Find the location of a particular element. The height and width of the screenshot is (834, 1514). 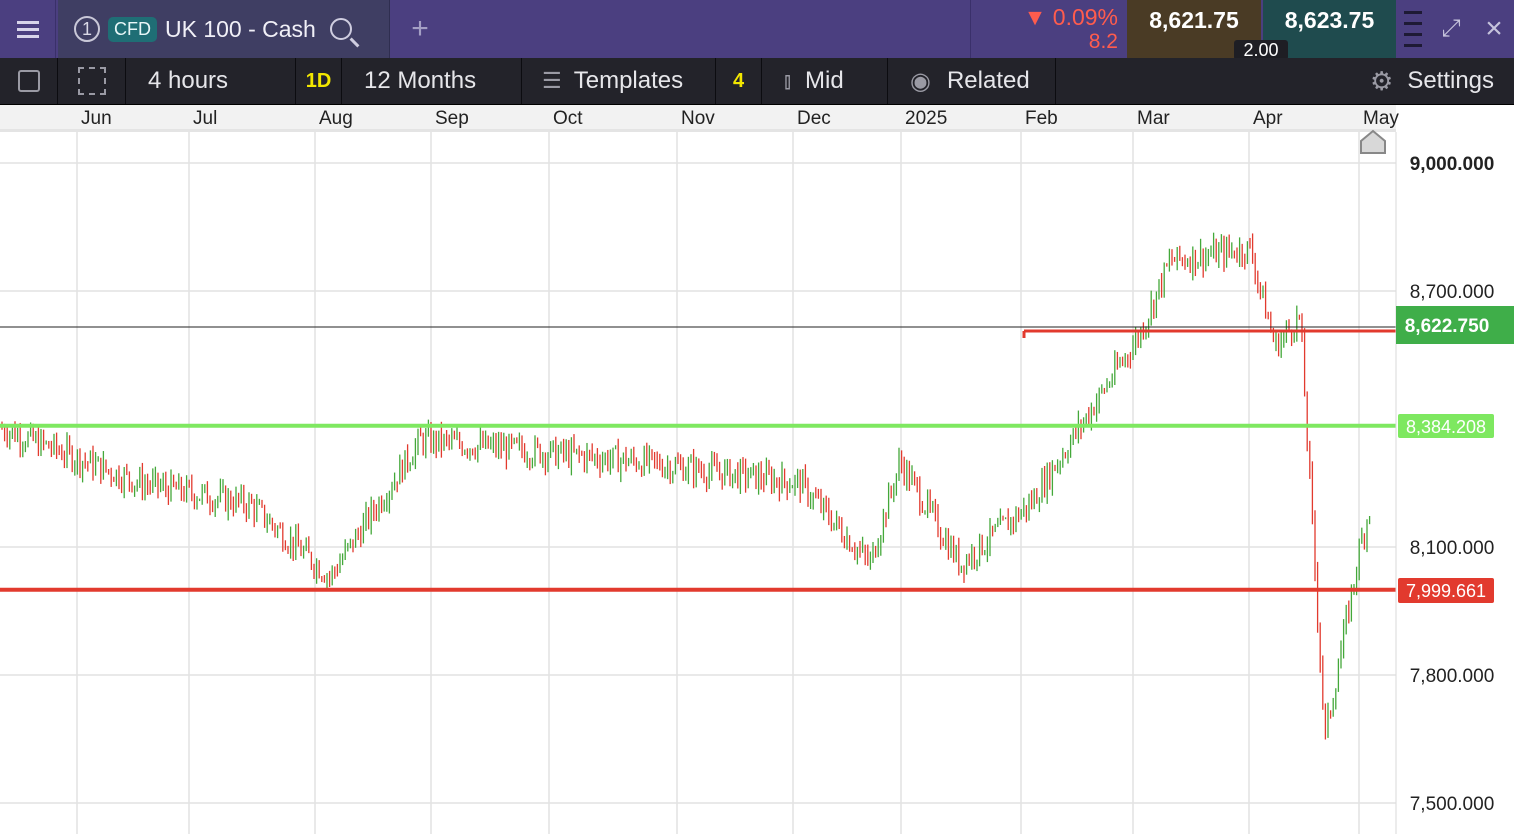

range-select: 12 Months is located at coordinates (432, 81).